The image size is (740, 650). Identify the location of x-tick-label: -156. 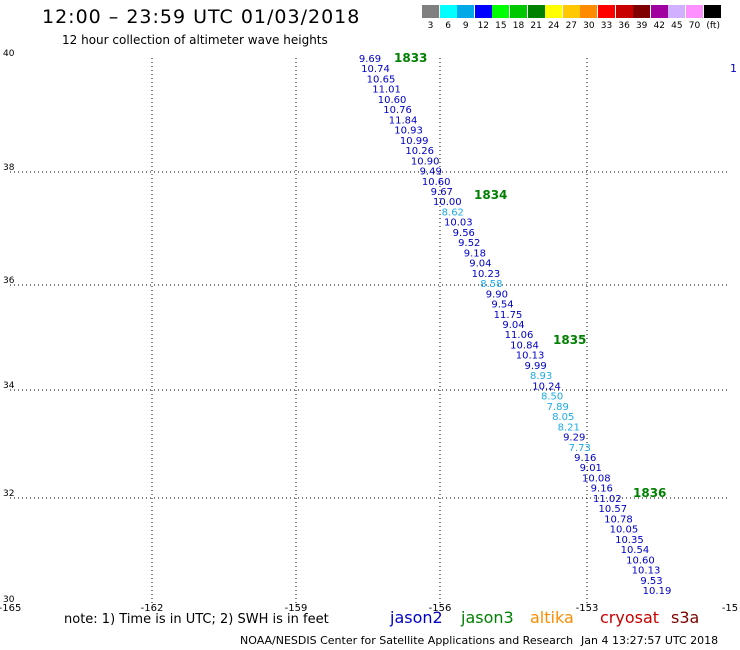
(440, 608).